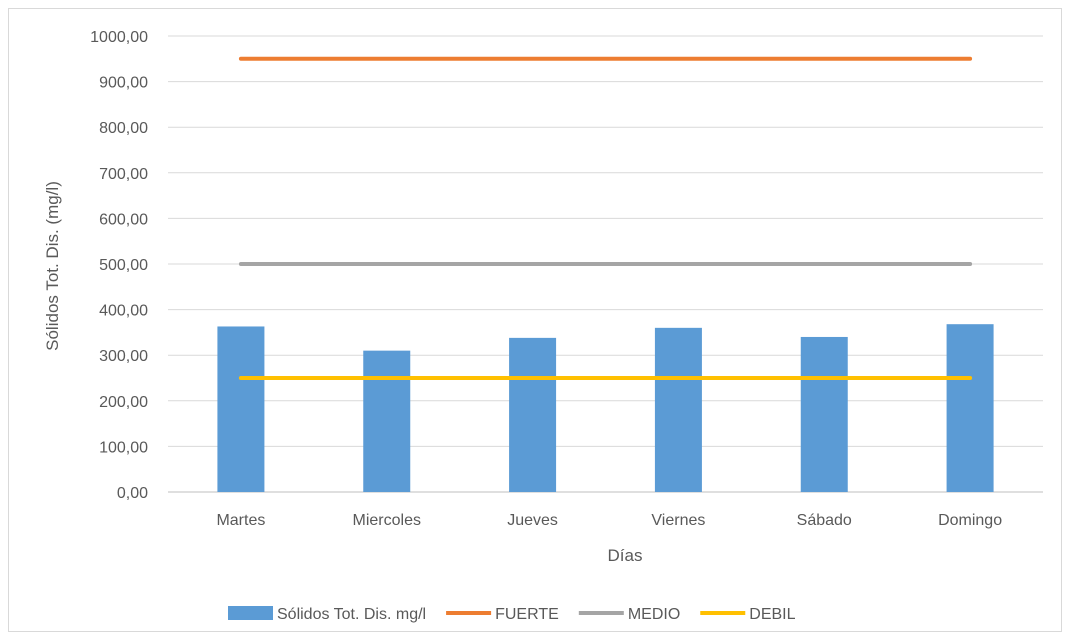  I want to click on x-axis-title: Días, so click(625, 555).